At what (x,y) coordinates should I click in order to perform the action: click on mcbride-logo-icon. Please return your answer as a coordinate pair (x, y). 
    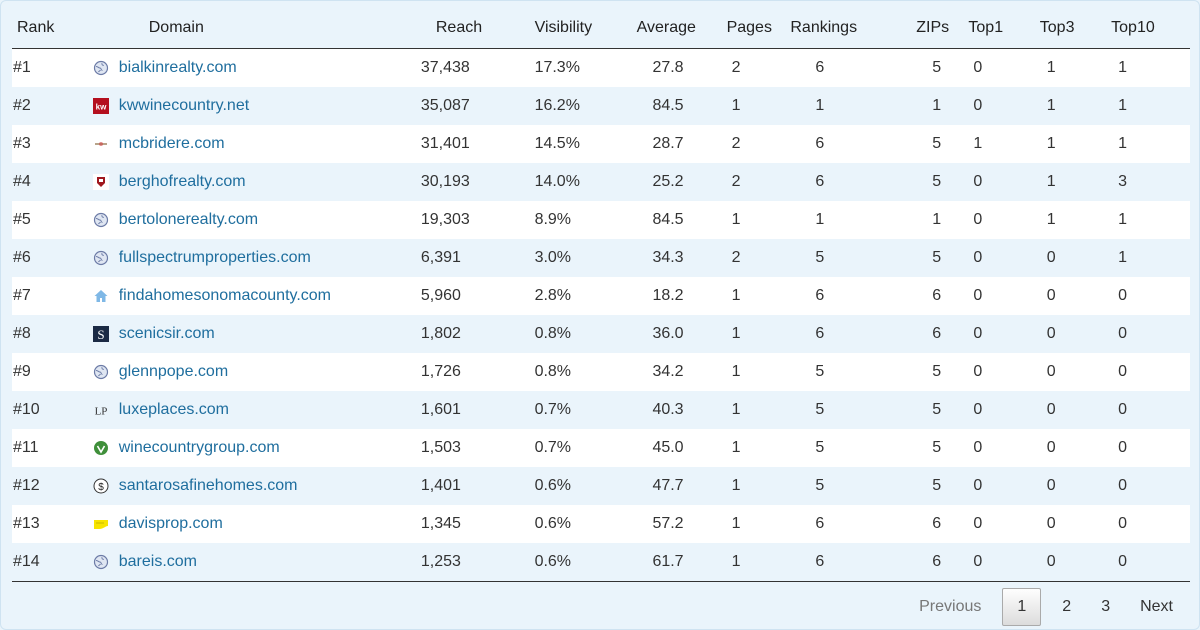
    Looking at the image, I should click on (100, 144).